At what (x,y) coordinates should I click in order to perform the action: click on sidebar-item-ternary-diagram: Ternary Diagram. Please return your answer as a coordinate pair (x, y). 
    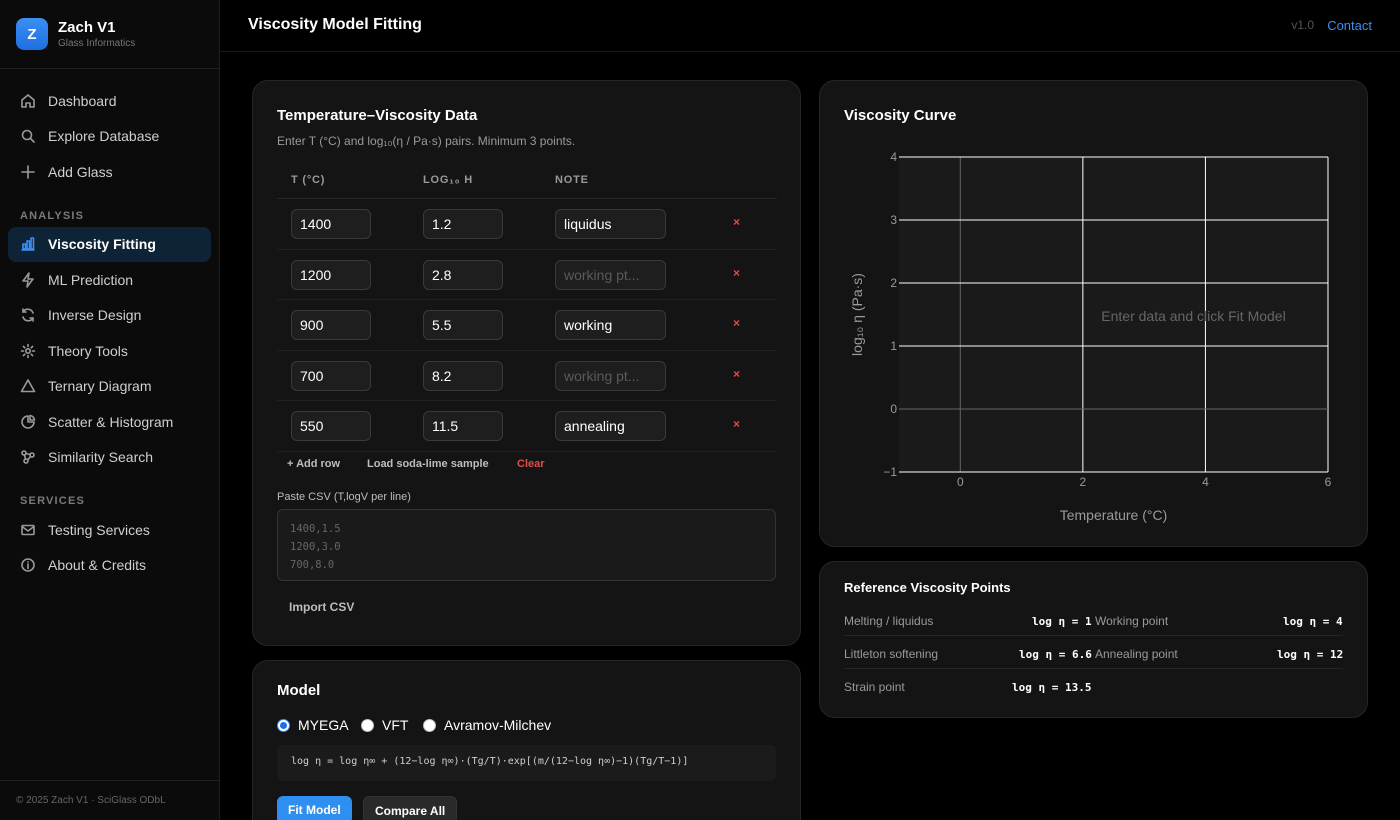
    Looking at the image, I should click on (109, 387).